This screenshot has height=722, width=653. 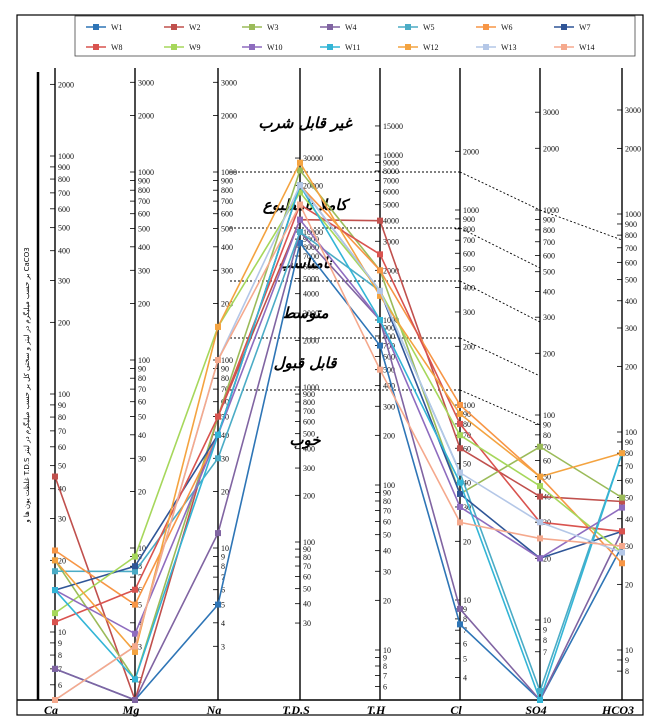 I want to click on tick-label-Mg-800: 800, so click(x=144, y=190).